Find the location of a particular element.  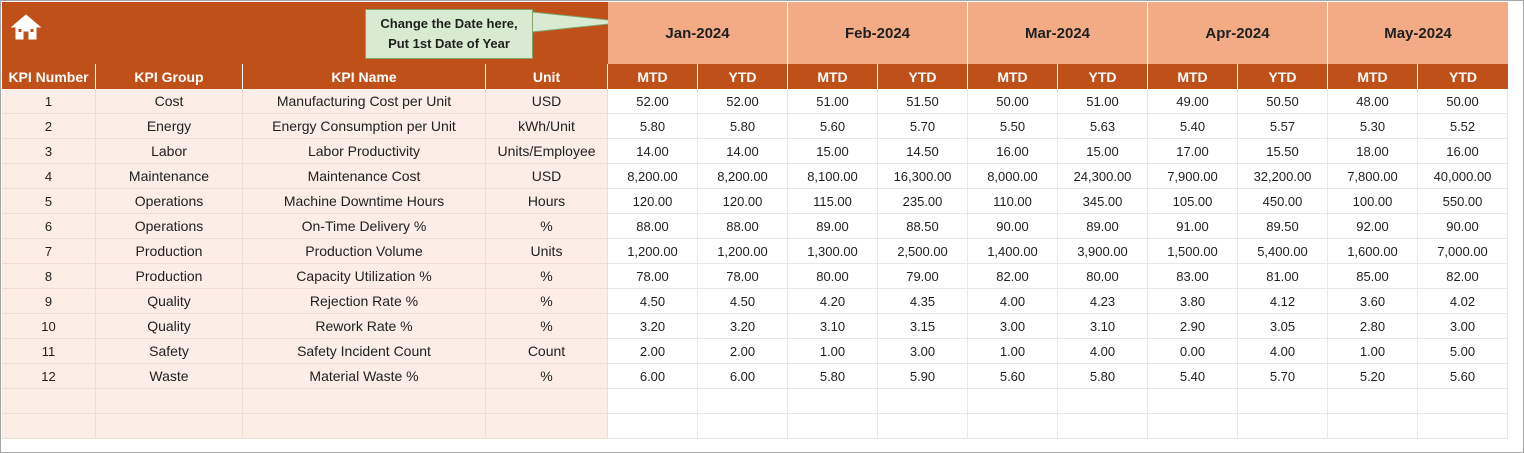

ytd-value-cell: 81.00 is located at coordinates (1283, 276).